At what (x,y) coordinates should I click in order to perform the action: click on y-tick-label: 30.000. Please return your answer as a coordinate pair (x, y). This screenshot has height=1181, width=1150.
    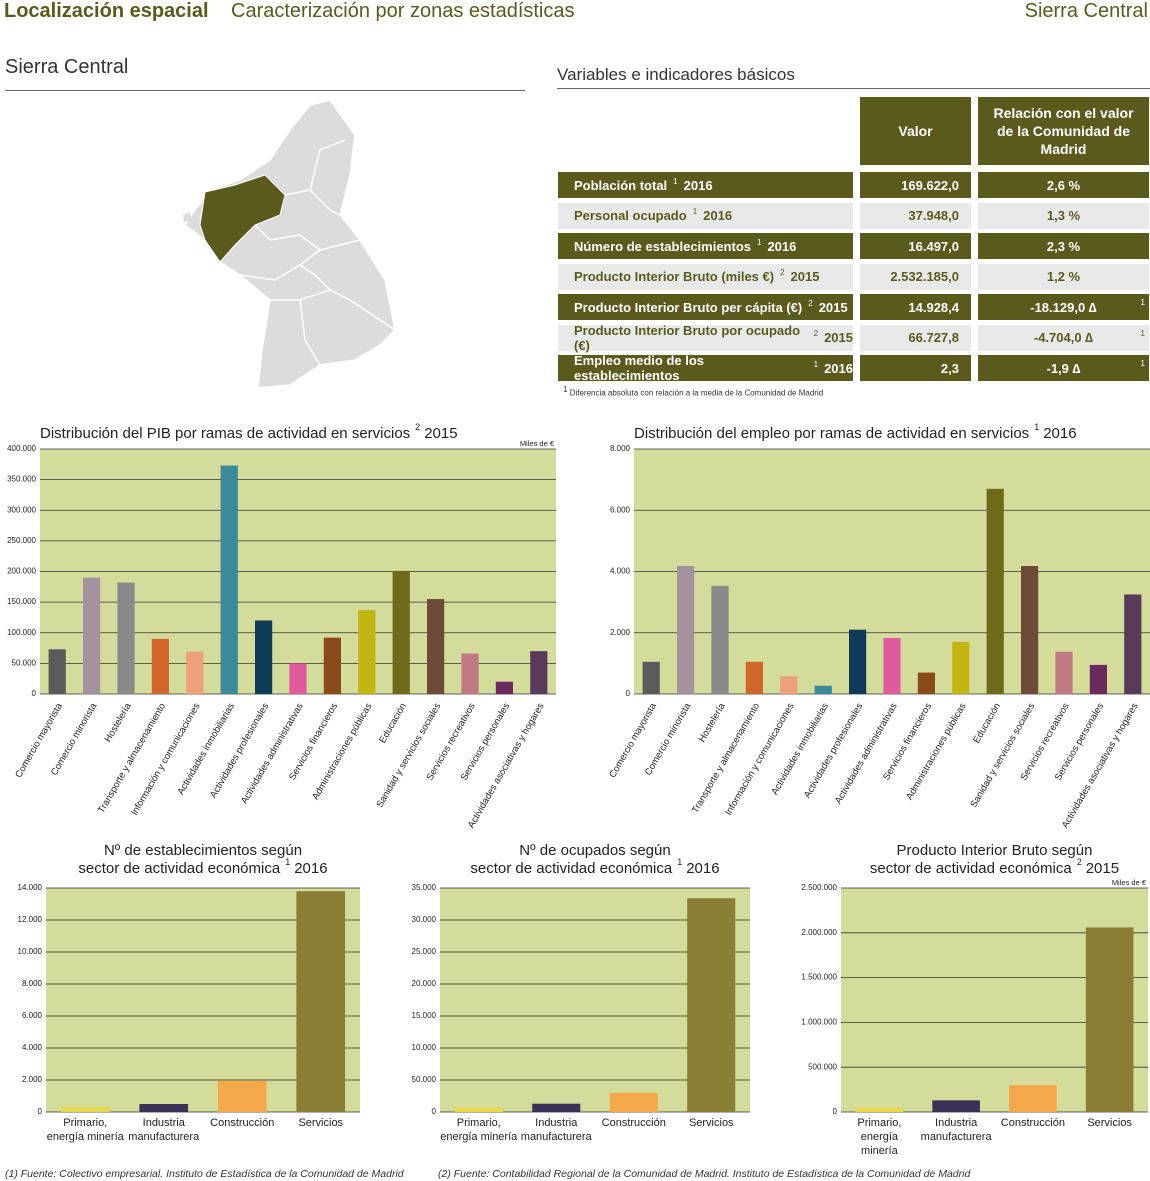
    Looking at the image, I should click on (424, 919).